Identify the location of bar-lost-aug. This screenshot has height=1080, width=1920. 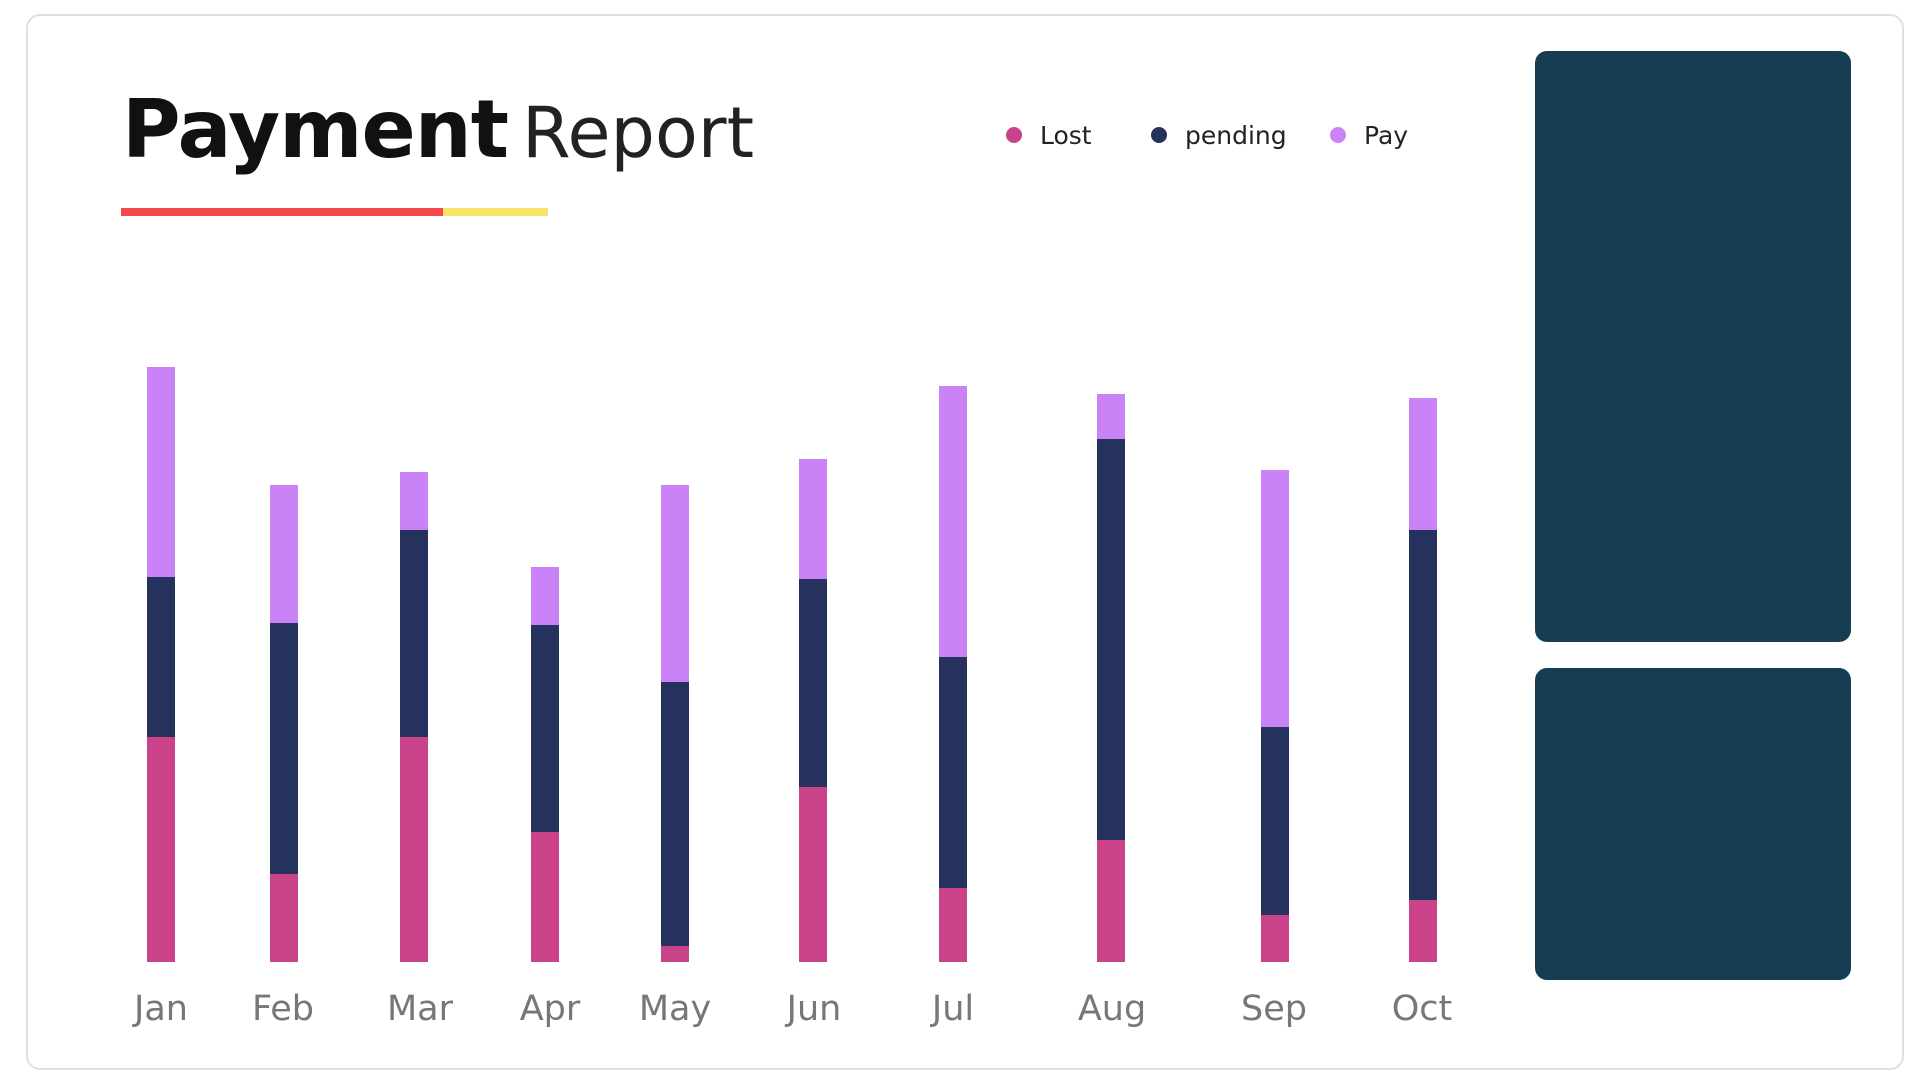
(1111, 901).